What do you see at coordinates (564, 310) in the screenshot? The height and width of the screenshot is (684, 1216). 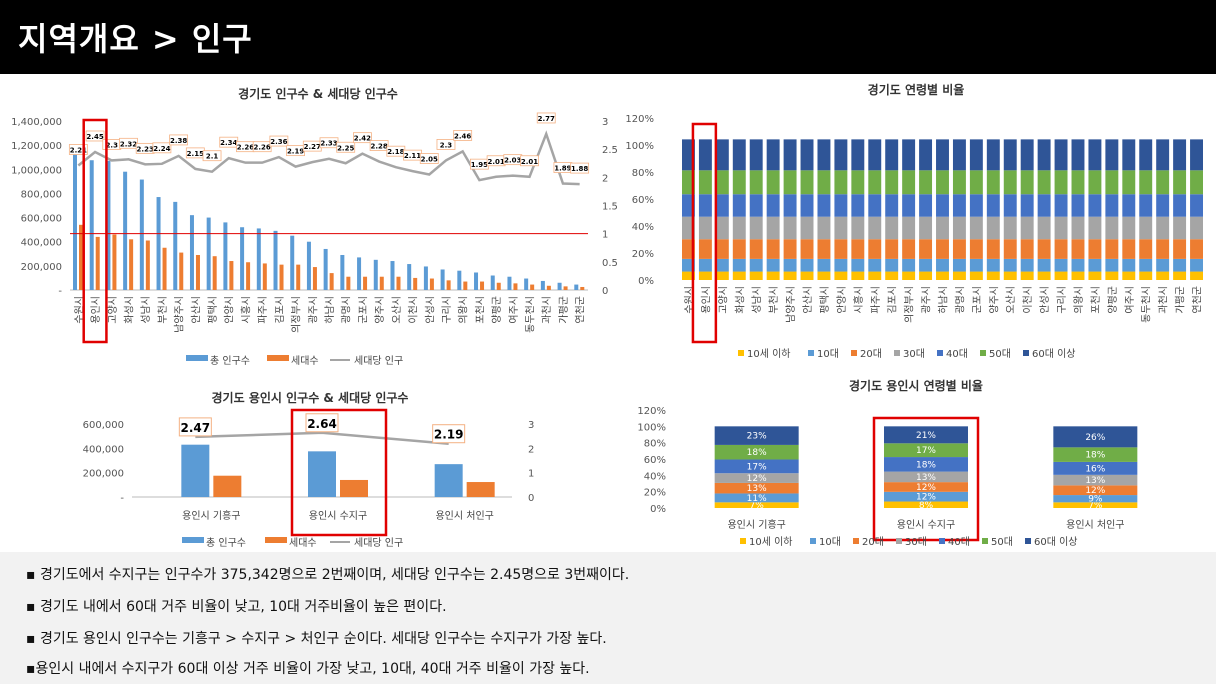 I see `x-tick-label: 가평군` at bounding box center [564, 310].